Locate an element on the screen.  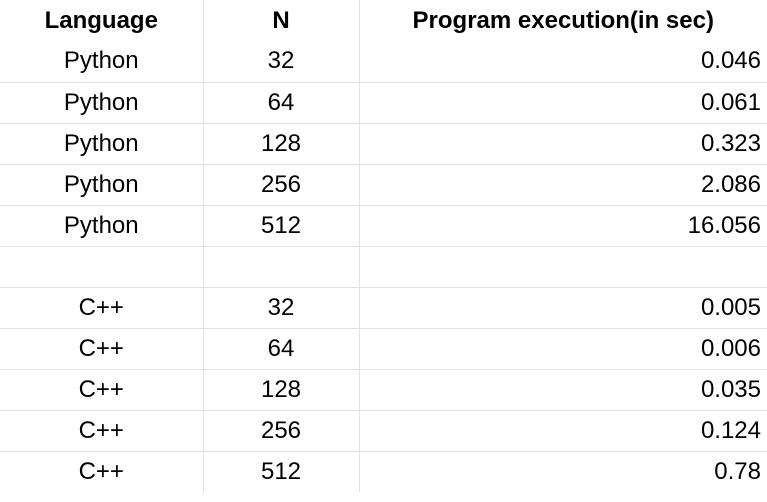
table-row: Python 64 0.061 is located at coordinates (383, 103).